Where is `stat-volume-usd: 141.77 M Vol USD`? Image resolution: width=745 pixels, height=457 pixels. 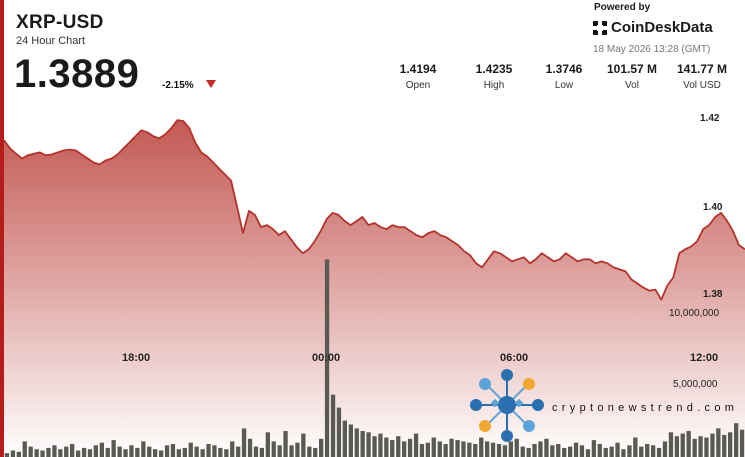 stat-volume-usd: 141.77 M Vol USD is located at coordinates (702, 76).